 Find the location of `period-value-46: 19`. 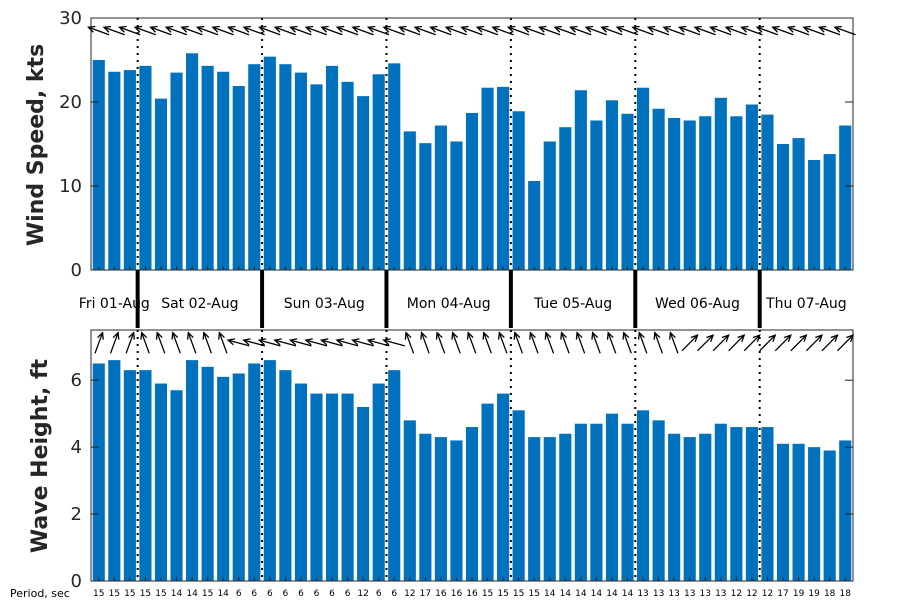

period-value-46: 19 is located at coordinates (814, 594).